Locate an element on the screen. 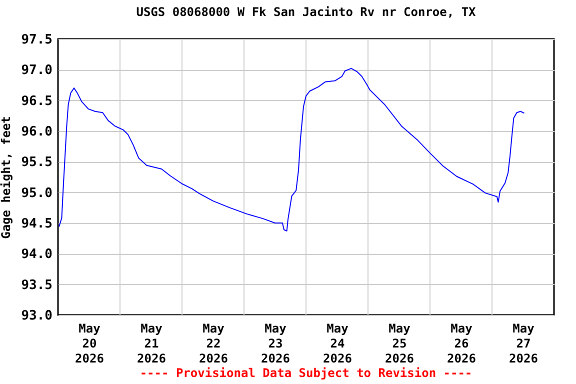 Image resolution: width=576 pixels, height=384 pixels. x-tick-label: May 23 2026 is located at coordinates (275, 344).